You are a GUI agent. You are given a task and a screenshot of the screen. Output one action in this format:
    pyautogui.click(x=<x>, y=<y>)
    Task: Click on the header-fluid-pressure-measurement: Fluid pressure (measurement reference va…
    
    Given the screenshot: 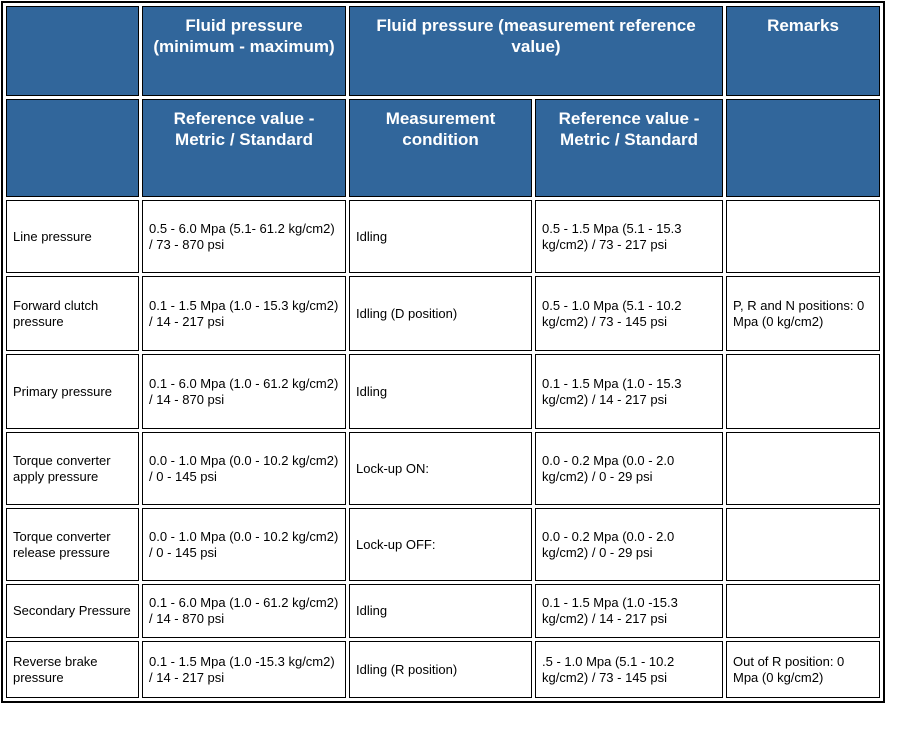 What is the action you would take?
    pyautogui.click(x=536, y=51)
    